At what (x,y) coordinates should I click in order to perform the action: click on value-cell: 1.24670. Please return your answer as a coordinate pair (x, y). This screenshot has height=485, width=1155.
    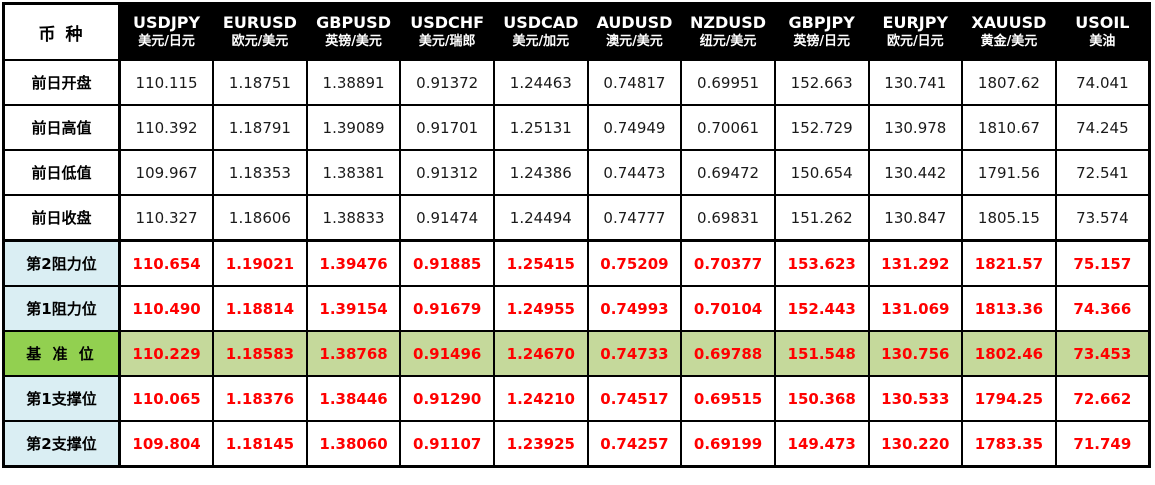
    Looking at the image, I should click on (541, 353).